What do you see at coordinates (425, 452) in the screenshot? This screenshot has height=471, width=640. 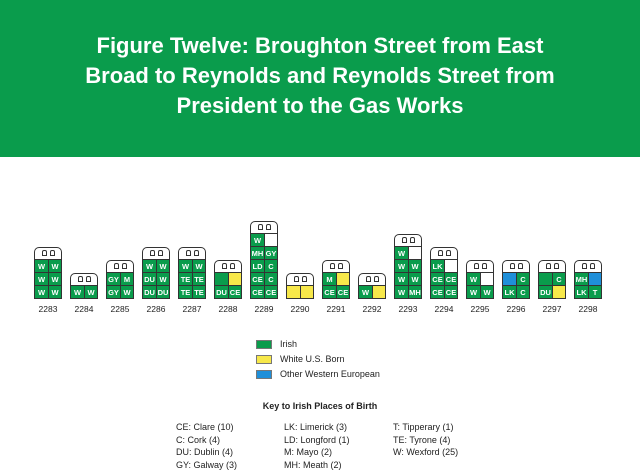 I see `key-entry: W: Wexford (25)` at bounding box center [425, 452].